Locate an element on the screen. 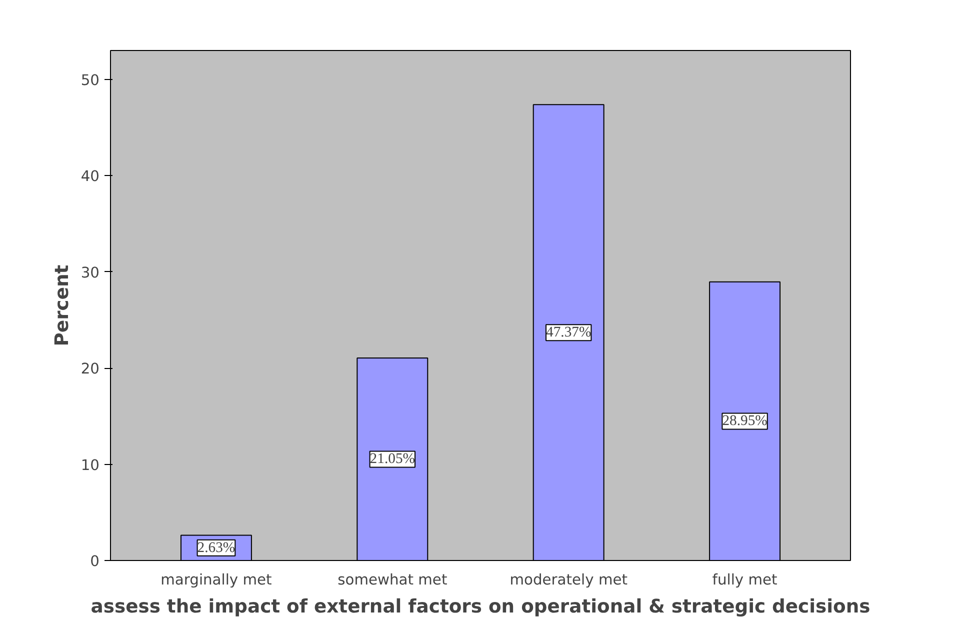 This screenshot has height=632, width=954. x-axis-title: assess the impact of external factors on operational & strategic decisions is located at coordinates (480, 607).